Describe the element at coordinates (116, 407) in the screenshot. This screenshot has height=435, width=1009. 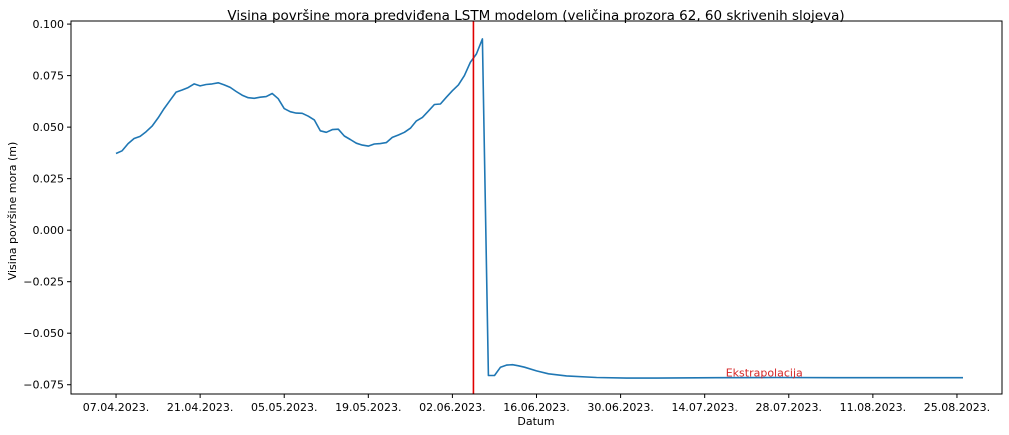
I see `x-tick-label: 07.04.2023.` at that location.